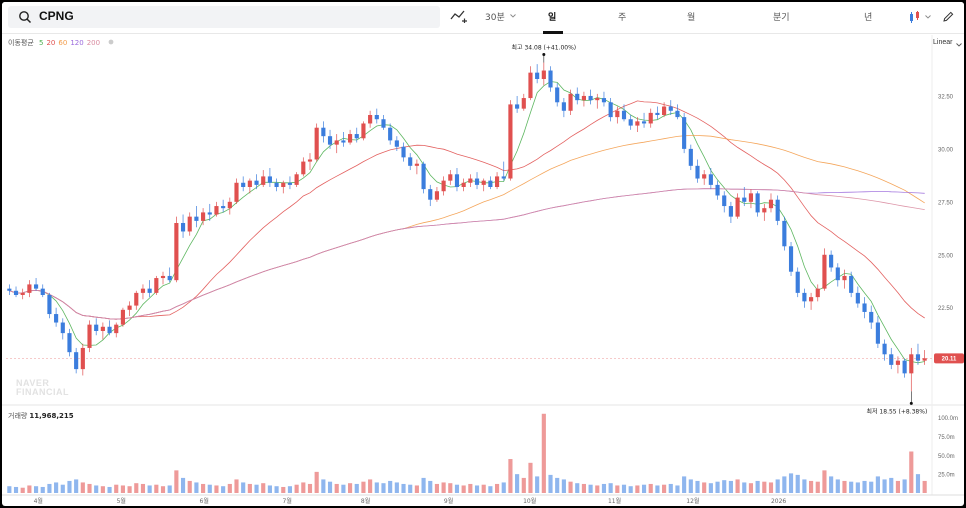 The height and width of the screenshot is (508, 966). What do you see at coordinates (691, 18) in the screenshot?
I see `tab-month: 월` at bounding box center [691, 18].